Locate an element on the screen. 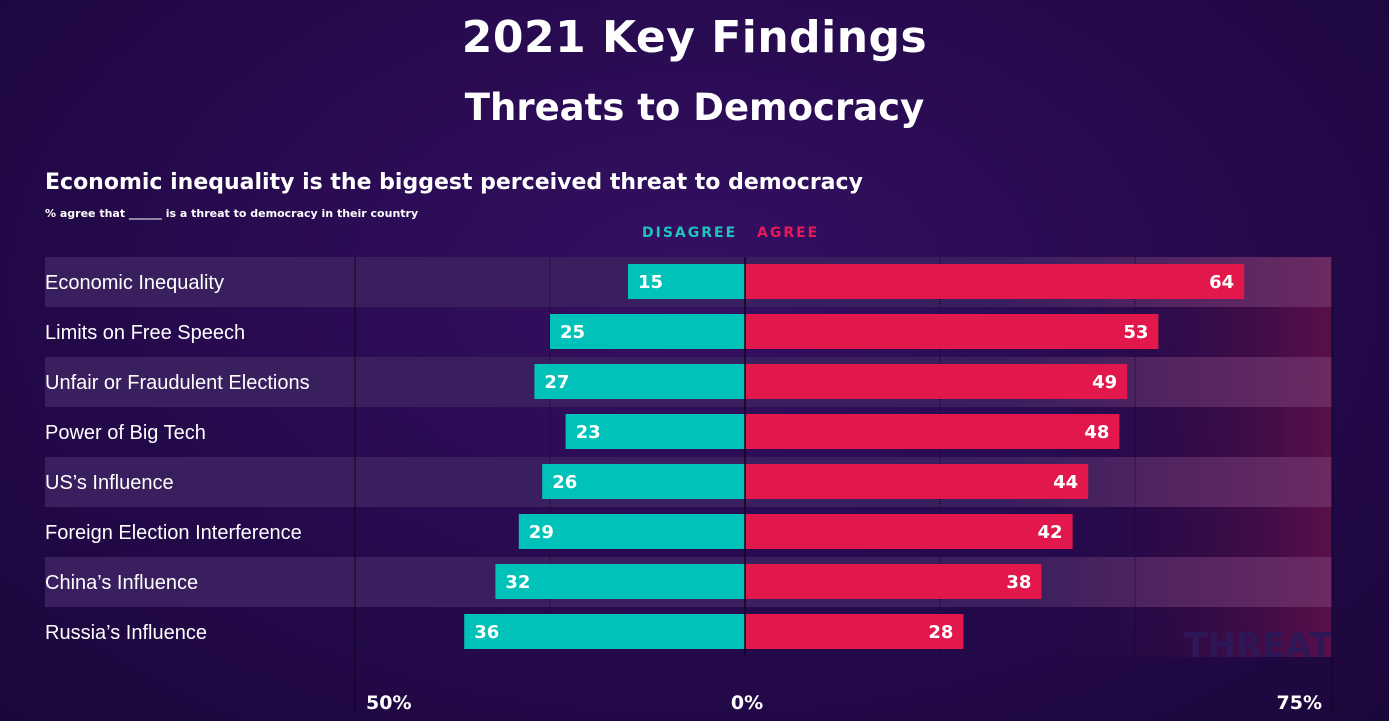  axis-tick-right: 75% is located at coordinates (1299, 703).